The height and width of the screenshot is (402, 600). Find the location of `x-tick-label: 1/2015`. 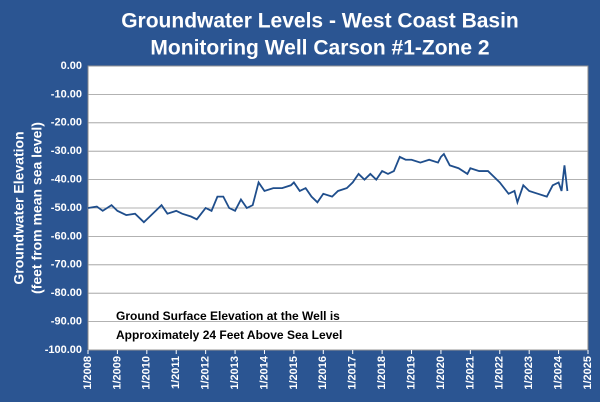

x-tick-label: 1/2015 is located at coordinates (294, 373).